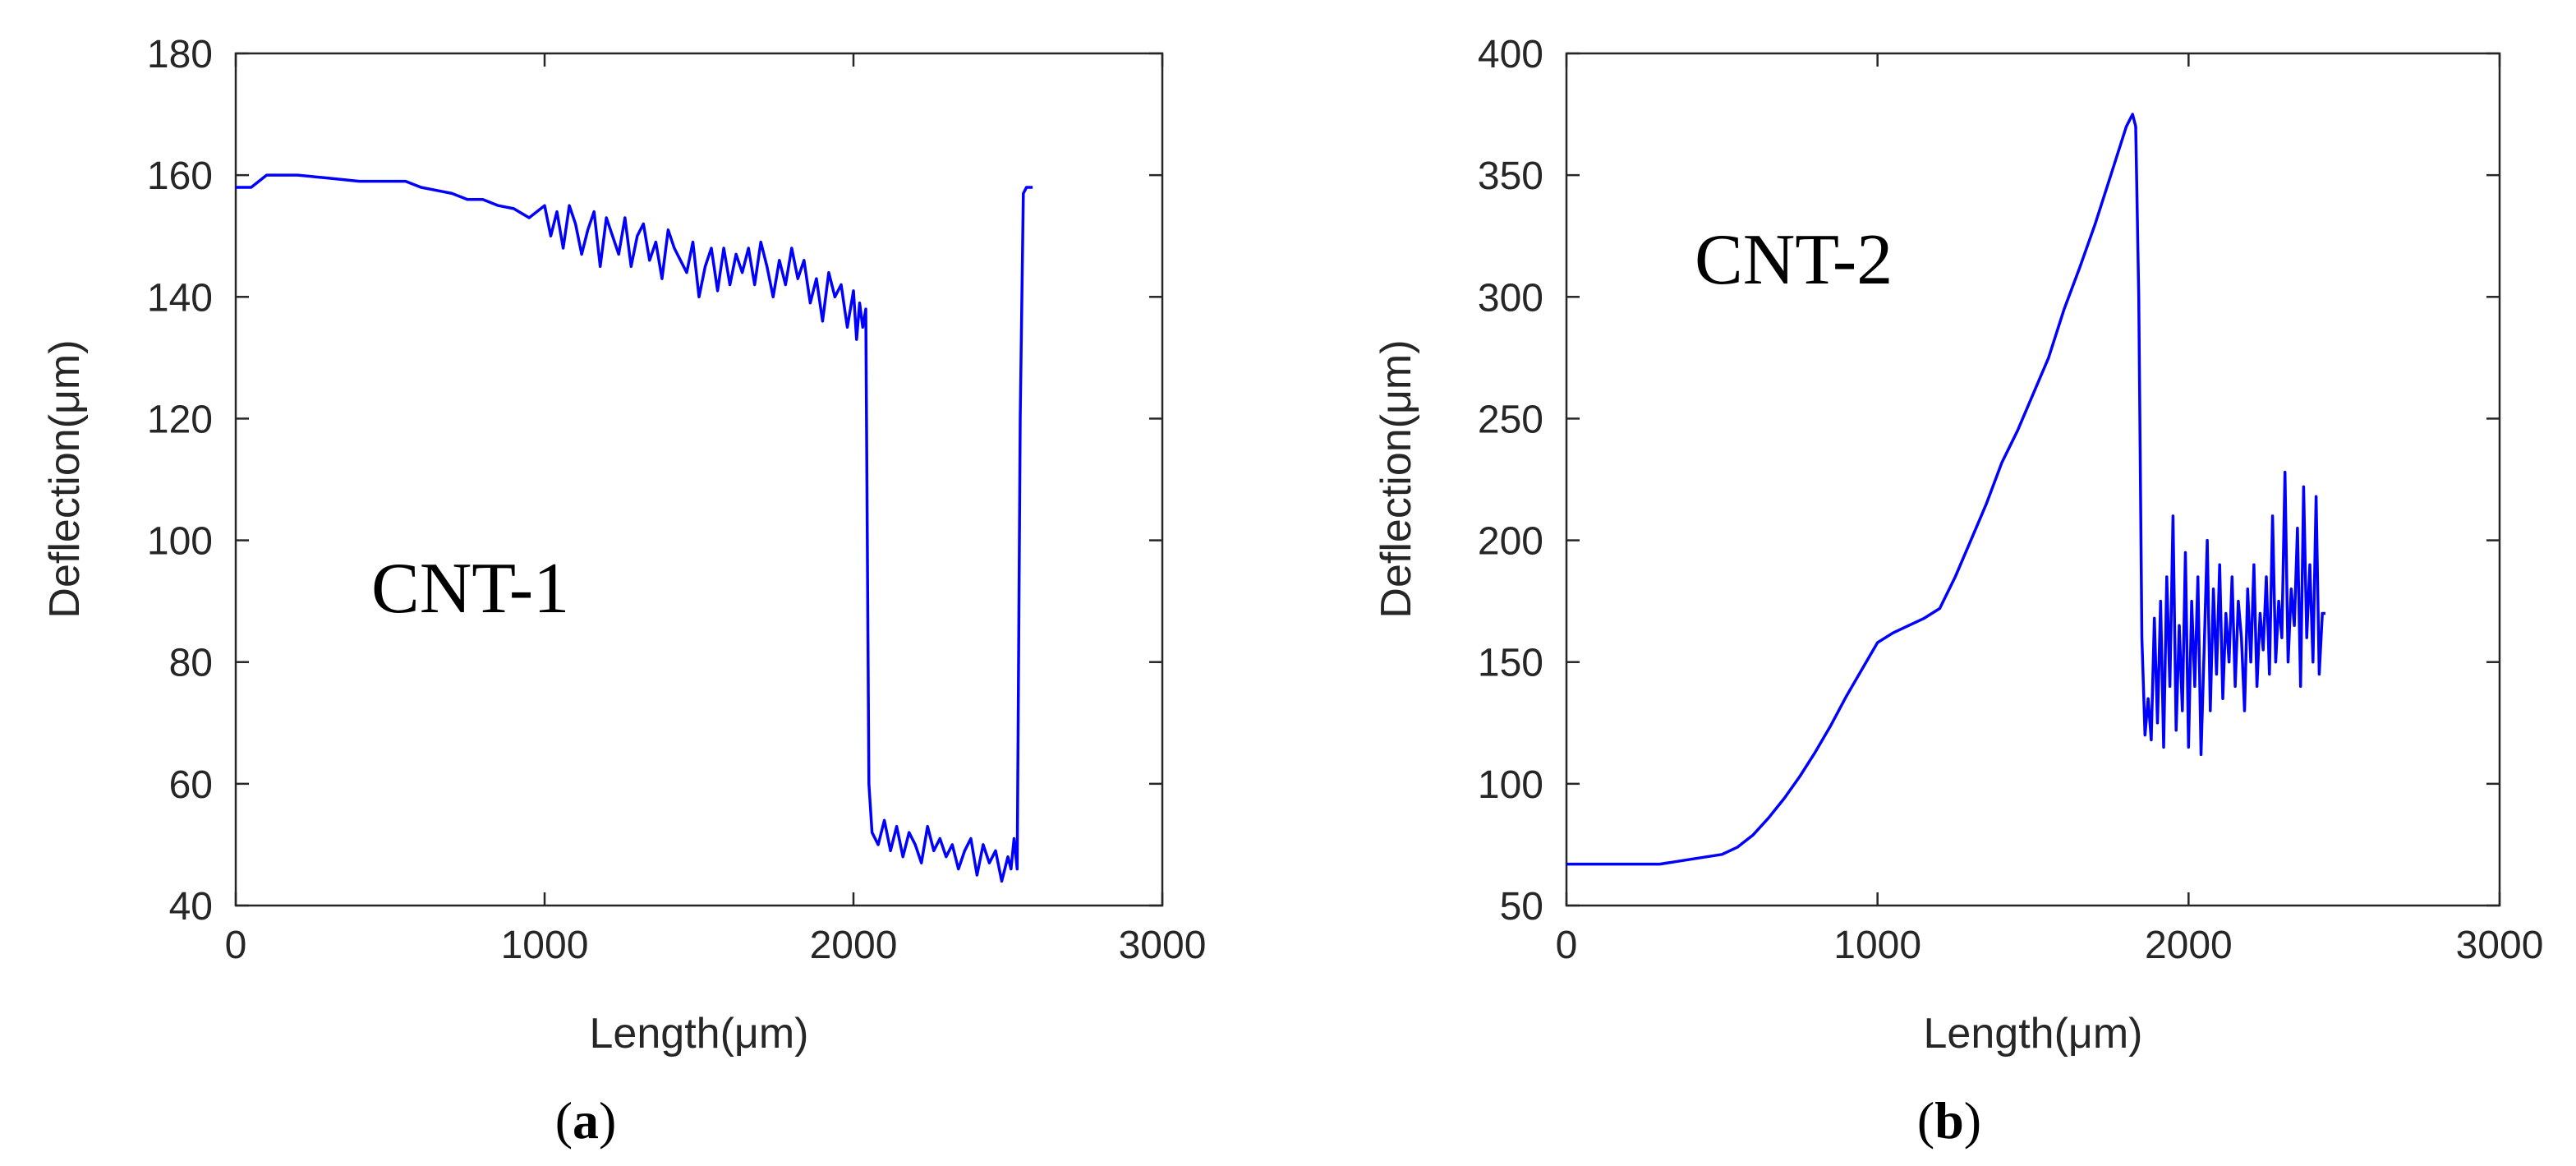  What do you see at coordinates (1794, 260) in the screenshot?
I see `panel-b-annotation: CNT-2` at bounding box center [1794, 260].